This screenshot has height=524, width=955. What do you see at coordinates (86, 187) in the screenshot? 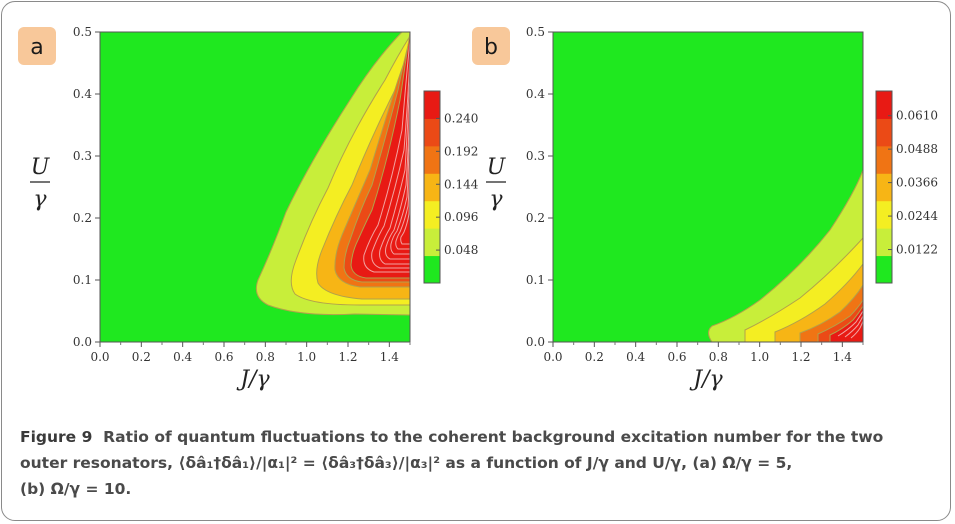
I see `panel-a-y-axis: 0.0 0.1 0.2 0.3 0.4 0.5` at bounding box center [86, 187].